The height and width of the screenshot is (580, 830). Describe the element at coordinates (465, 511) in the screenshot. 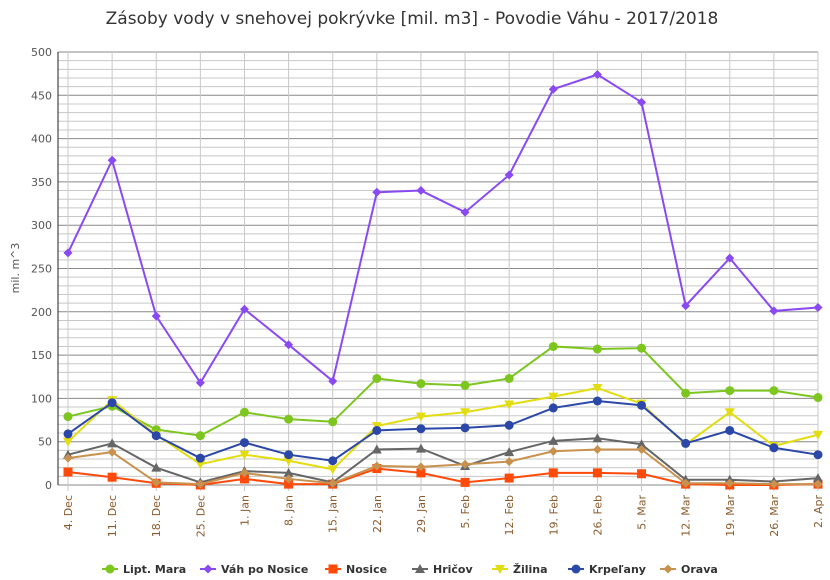

I see `x-tick-label: 5. Feb` at that location.